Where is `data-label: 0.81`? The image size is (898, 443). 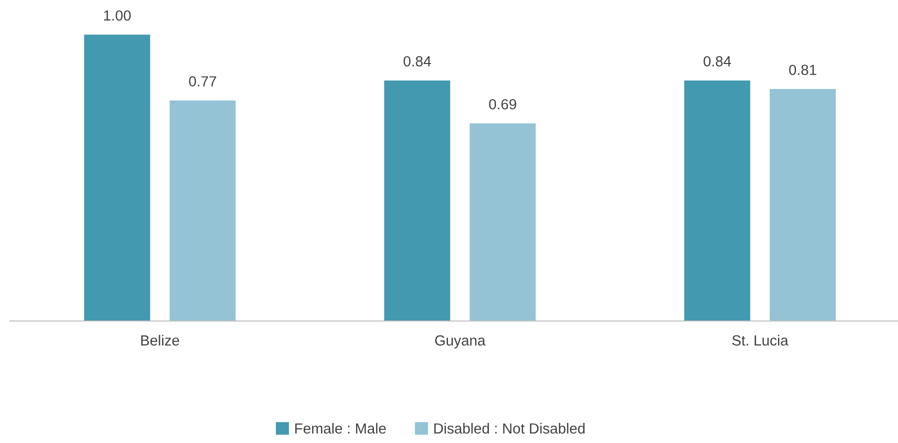 data-label: 0.81 is located at coordinates (802, 70).